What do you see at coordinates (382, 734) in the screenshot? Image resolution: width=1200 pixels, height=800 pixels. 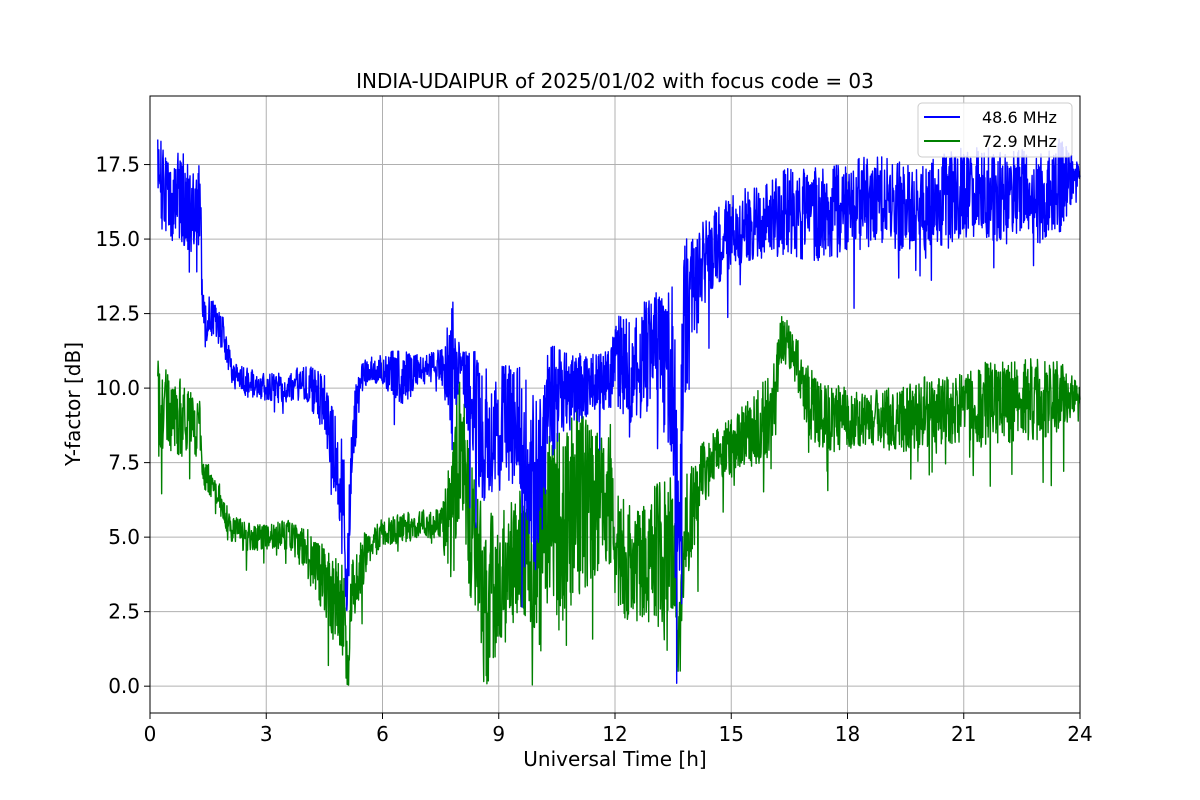 I see `x-tick-label: 6` at bounding box center [382, 734].